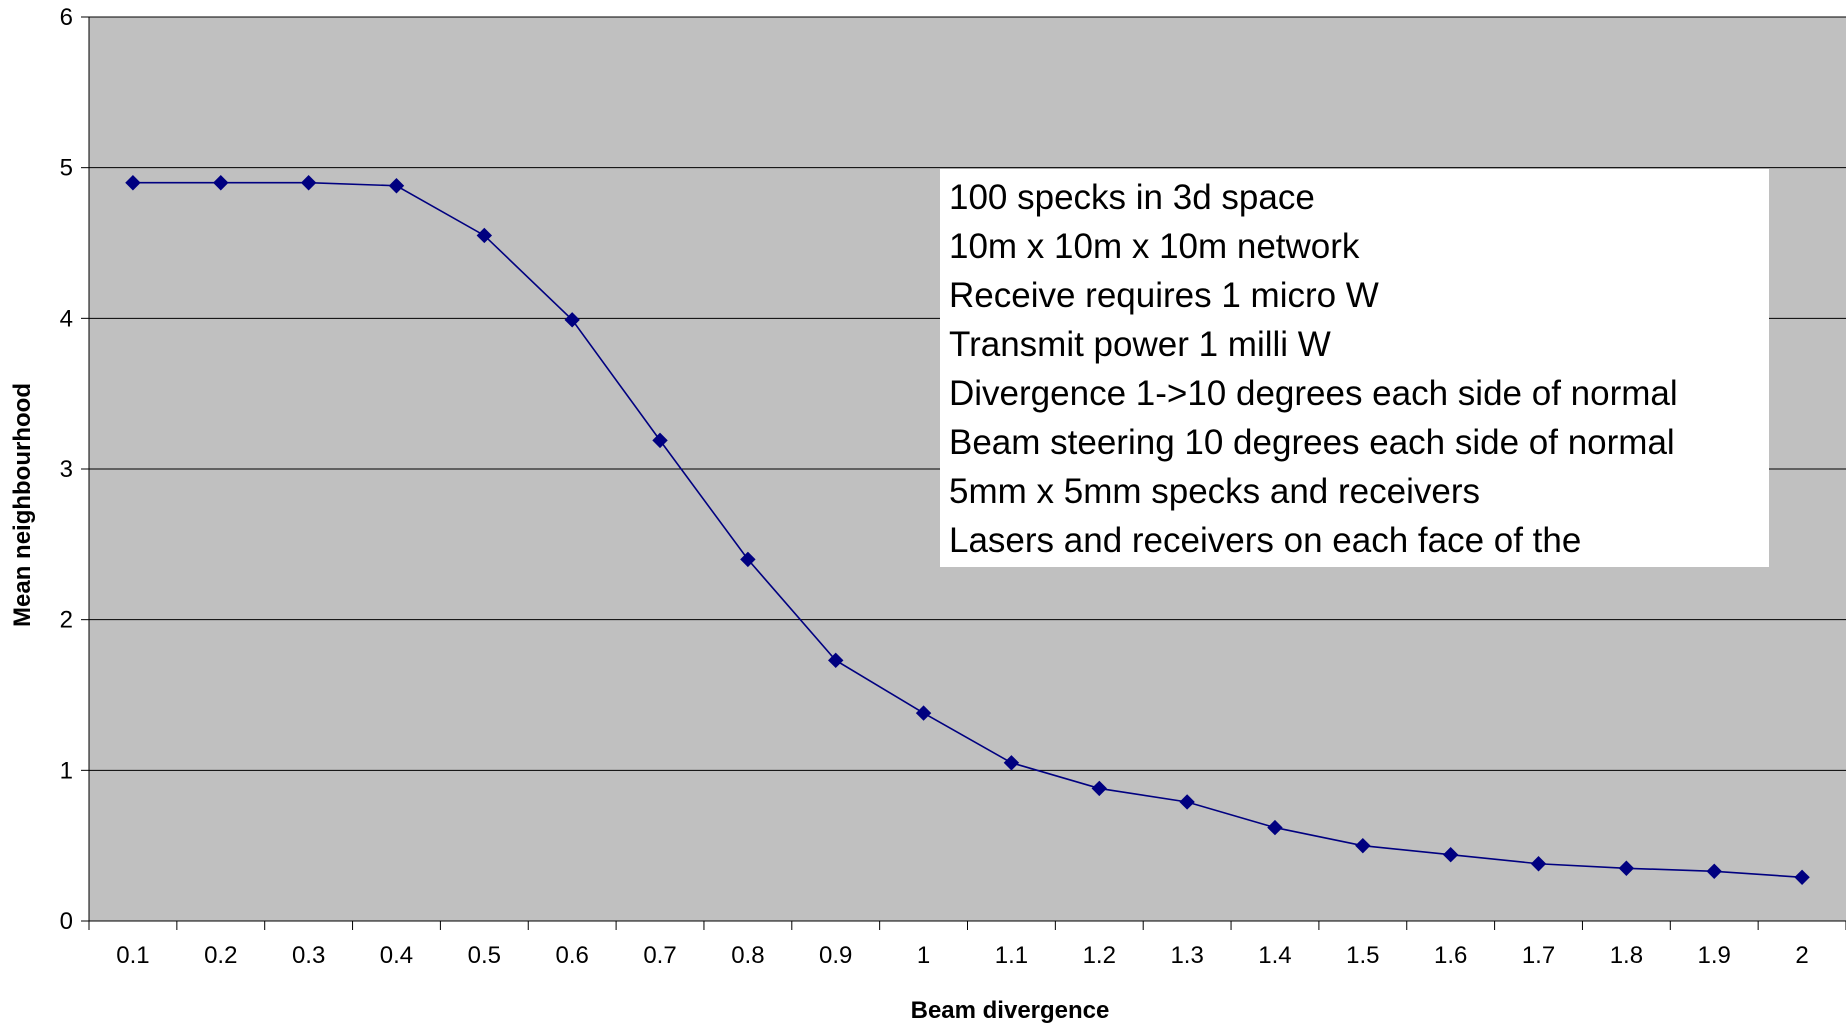 The image size is (1846, 1029). Describe the element at coordinates (66, 17) in the screenshot. I see `y-tick-label: 6` at that location.